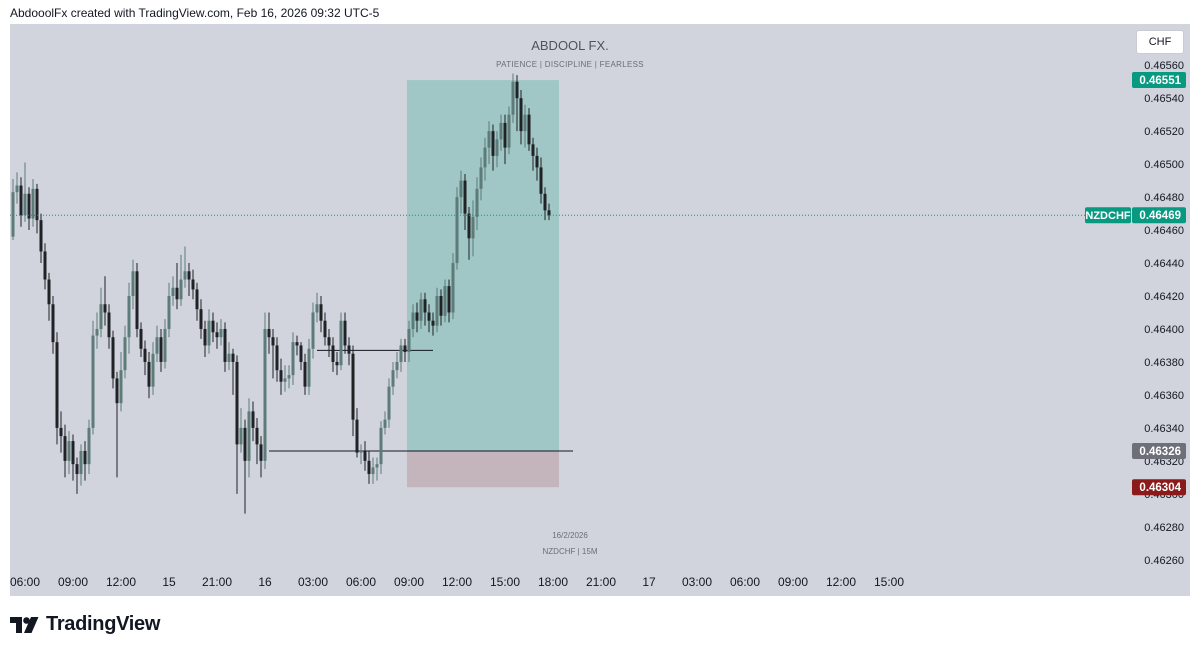 Image resolution: width=1200 pixels, height=652 pixels. What do you see at coordinates (85, 624) in the screenshot?
I see `footer-brand: TradingView` at bounding box center [85, 624].